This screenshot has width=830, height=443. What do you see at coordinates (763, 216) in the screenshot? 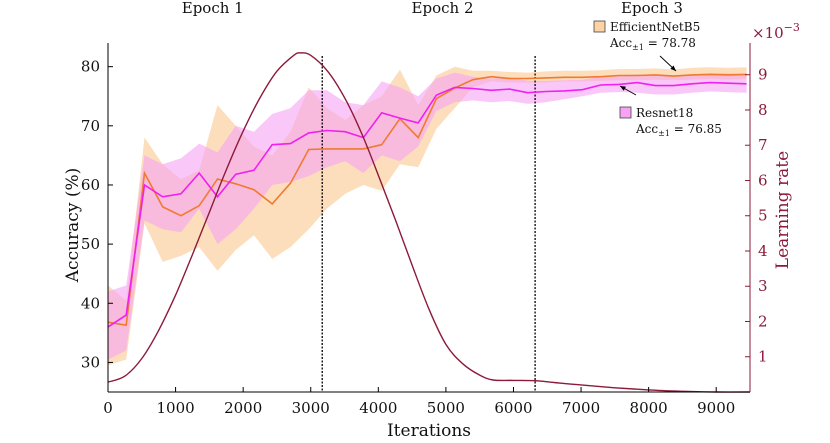
I see `y-right-tick-label: 5` at bounding box center [763, 216].